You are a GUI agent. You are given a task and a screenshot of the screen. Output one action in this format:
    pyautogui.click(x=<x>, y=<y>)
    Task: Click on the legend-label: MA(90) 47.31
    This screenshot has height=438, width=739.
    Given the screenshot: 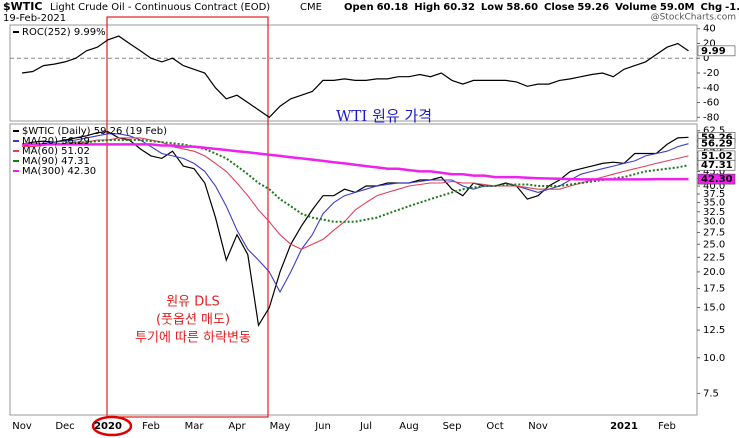 What is the action you would take?
    pyautogui.click(x=56, y=161)
    